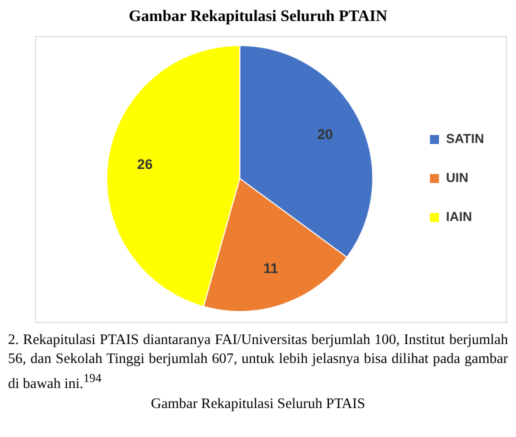  Describe the element at coordinates (465, 138) in the screenshot. I see `legend-label: SATIN` at that location.